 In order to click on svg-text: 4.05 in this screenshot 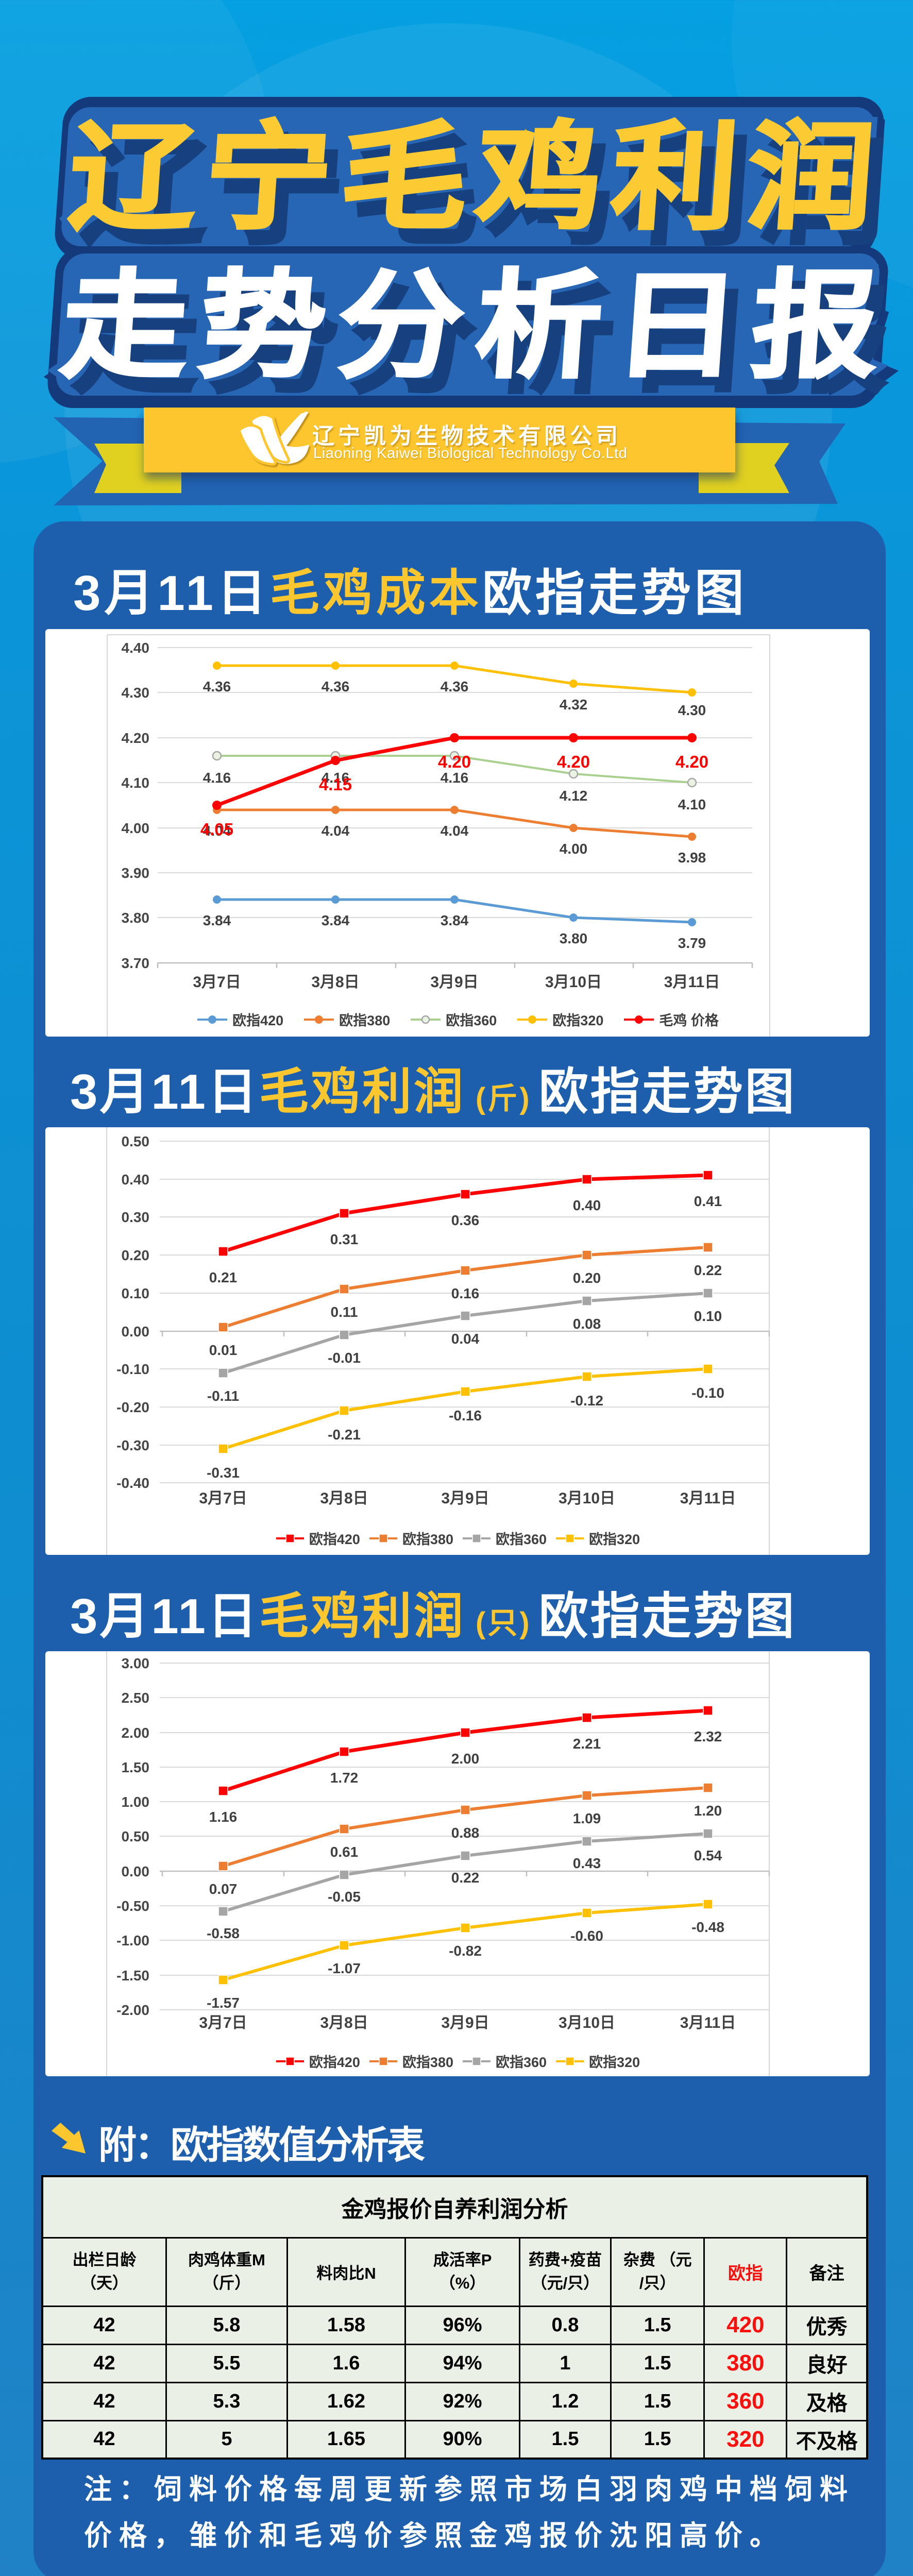, I will do `click(217, 829)`.